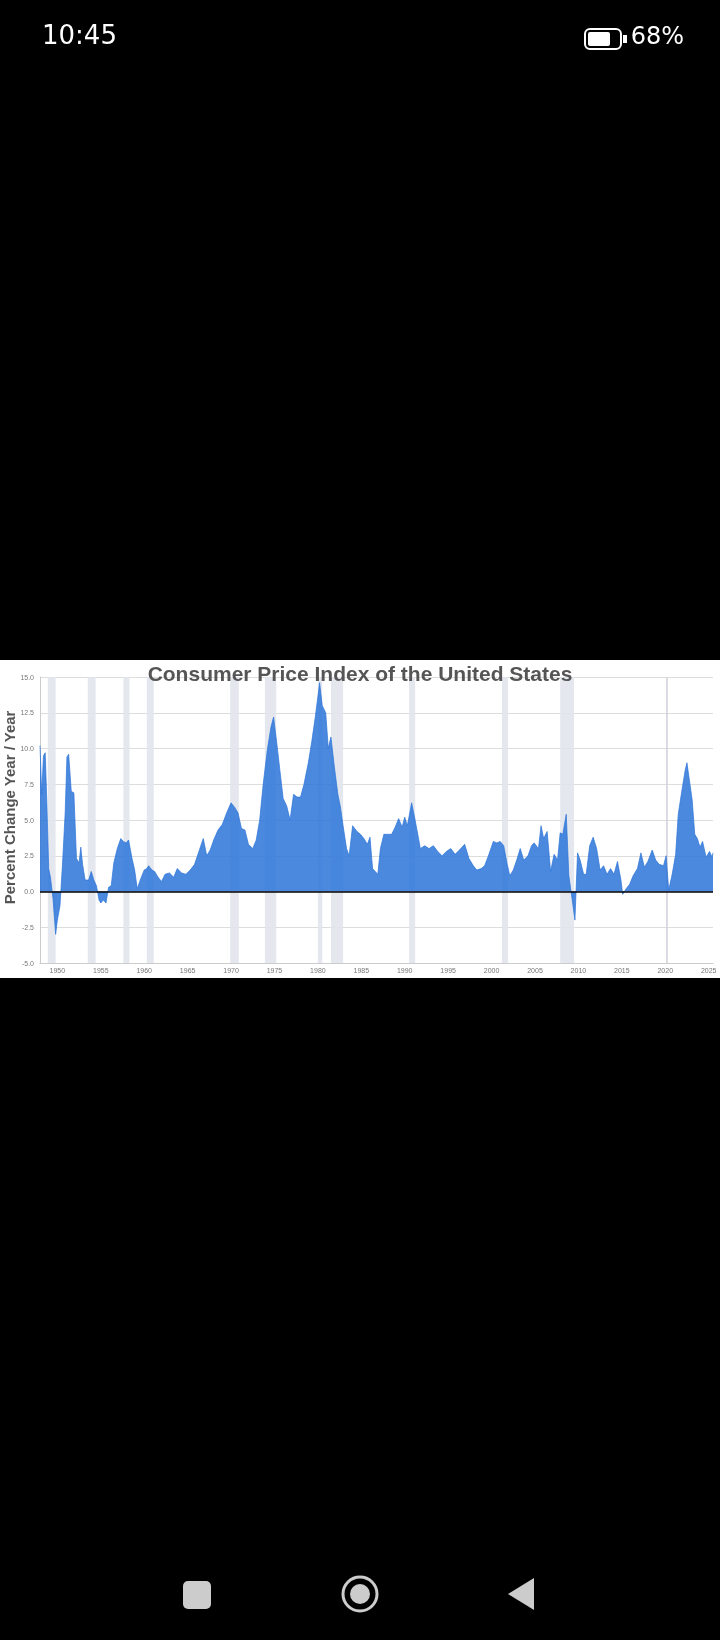 This screenshot has width=720, height=1640. What do you see at coordinates (79, 35) in the screenshot?
I see `text: 10:45` at bounding box center [79, 35].